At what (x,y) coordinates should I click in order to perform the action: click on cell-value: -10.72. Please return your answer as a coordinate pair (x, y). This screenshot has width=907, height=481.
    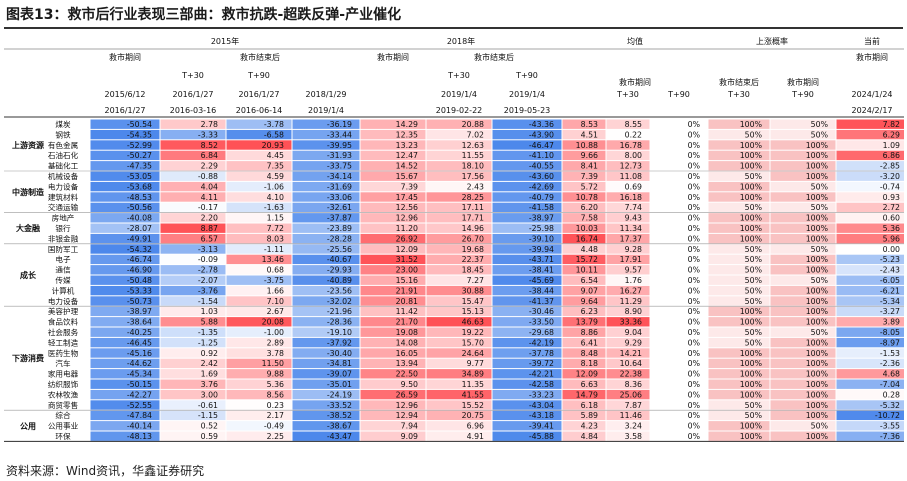
    Looking at the image, I should click on (887, 415).